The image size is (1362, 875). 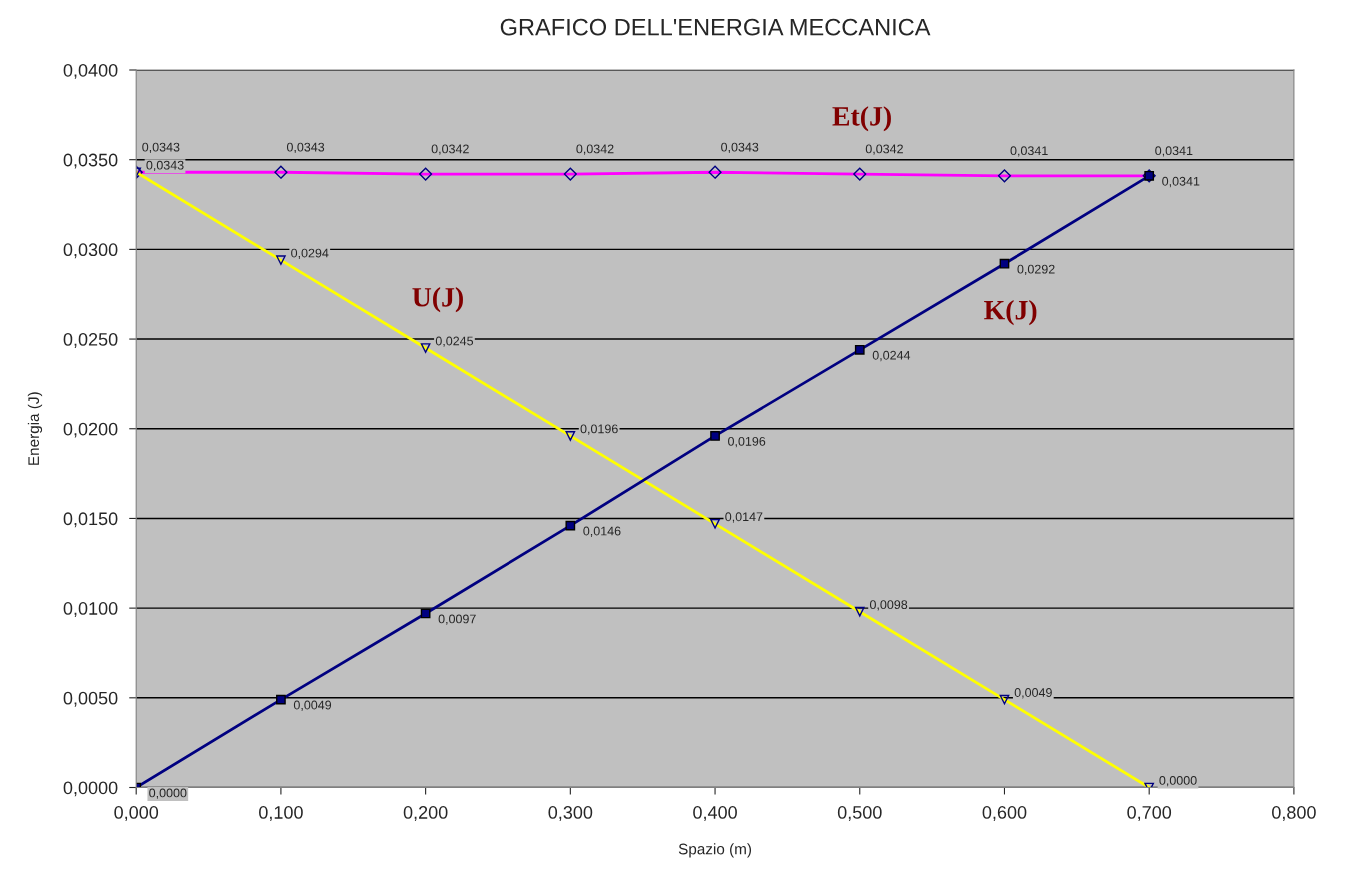 What do you see at coordinates (90, 789) in the screenshot?
I see `y-tick-label: 0,0000` at bounding box center [90, 789].